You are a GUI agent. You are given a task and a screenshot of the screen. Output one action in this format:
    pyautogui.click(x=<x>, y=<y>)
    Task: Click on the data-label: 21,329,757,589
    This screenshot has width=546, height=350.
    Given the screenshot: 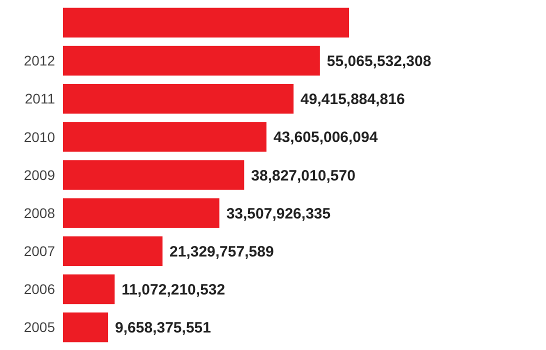 What is the action you would take?
    pyautogui.click(x=222, y=251)
    